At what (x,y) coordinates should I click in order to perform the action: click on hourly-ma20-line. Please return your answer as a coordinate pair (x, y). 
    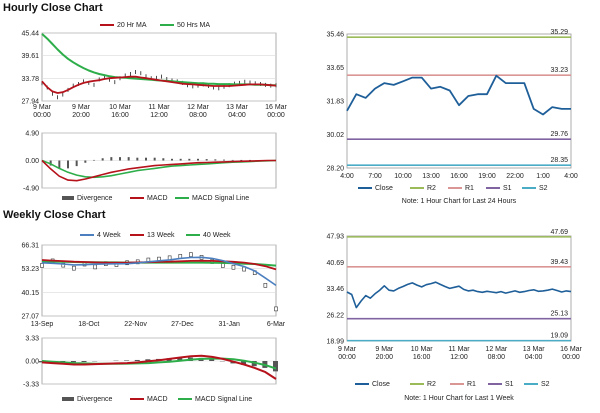
    Looking at the image, I should click on (159, 84).